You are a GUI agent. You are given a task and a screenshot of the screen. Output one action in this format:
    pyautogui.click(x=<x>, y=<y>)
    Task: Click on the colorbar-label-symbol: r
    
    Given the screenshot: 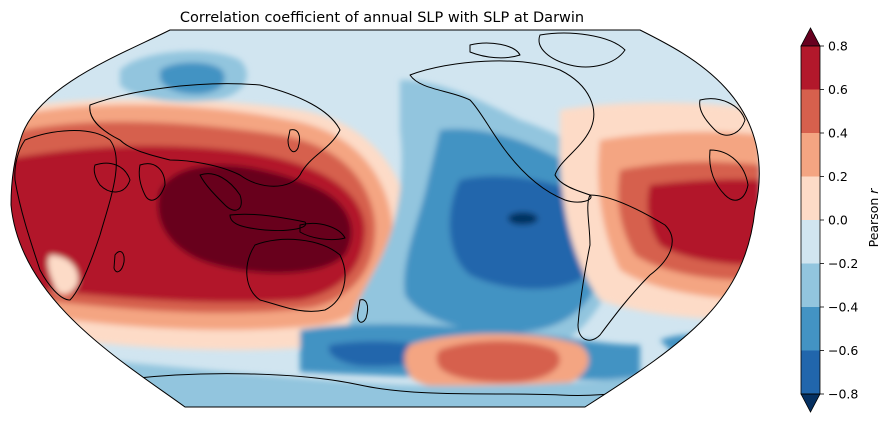 What is the action you would take?
    pyautogui.click(x=873, y=191)
    